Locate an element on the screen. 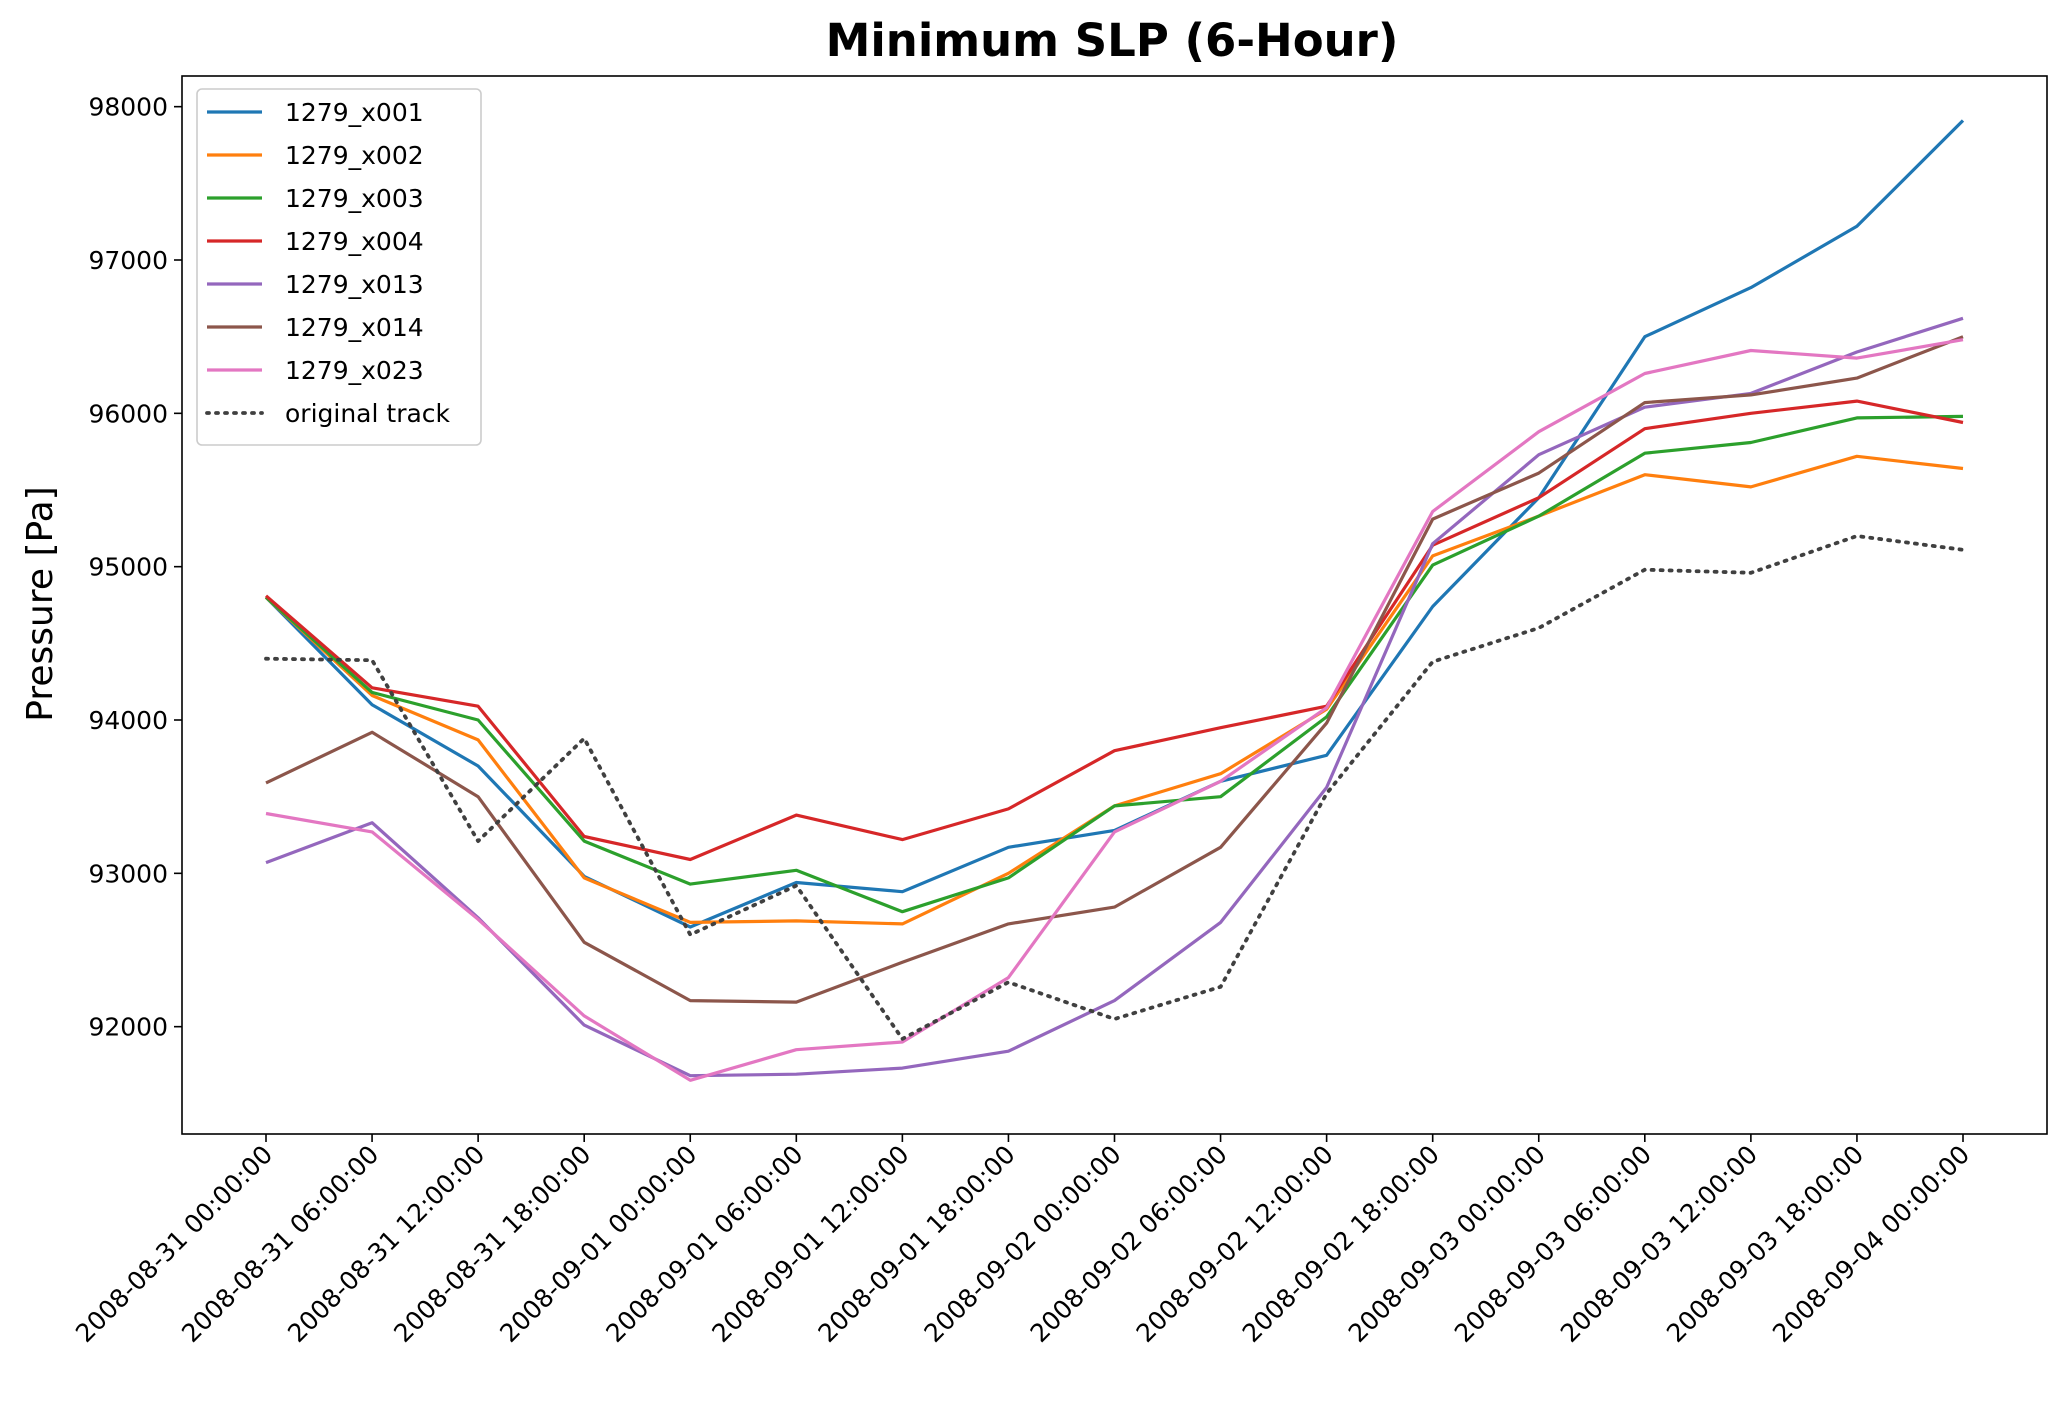 This screenshot has width=2061, height=1403. y-axis-label: Pressure [Pa] is located at coordinates (40, 603).